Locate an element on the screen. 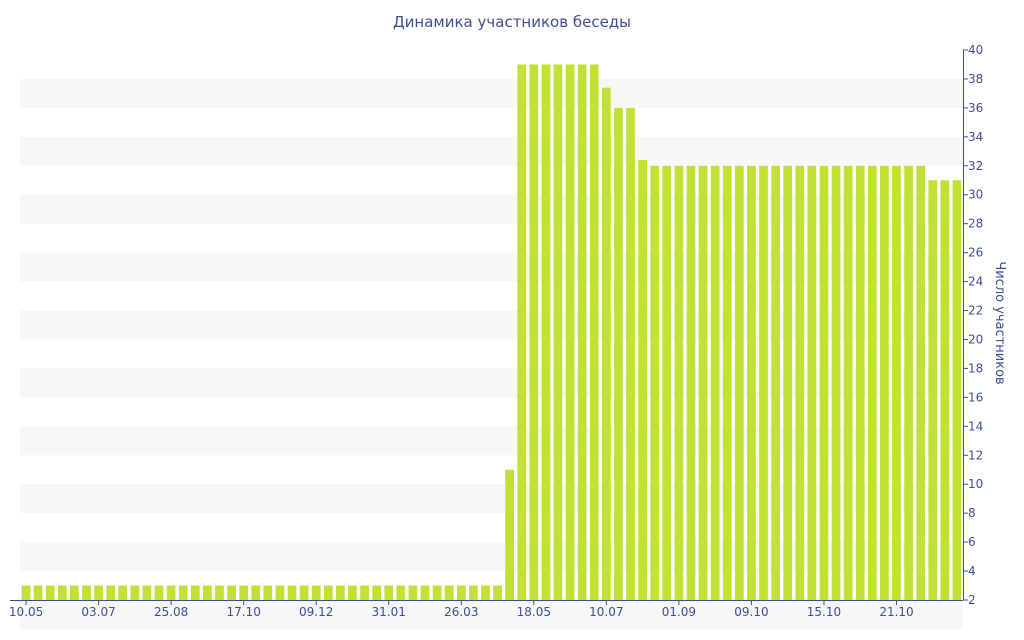  y-tick-label: 2 is located at coordinates (972, 600).